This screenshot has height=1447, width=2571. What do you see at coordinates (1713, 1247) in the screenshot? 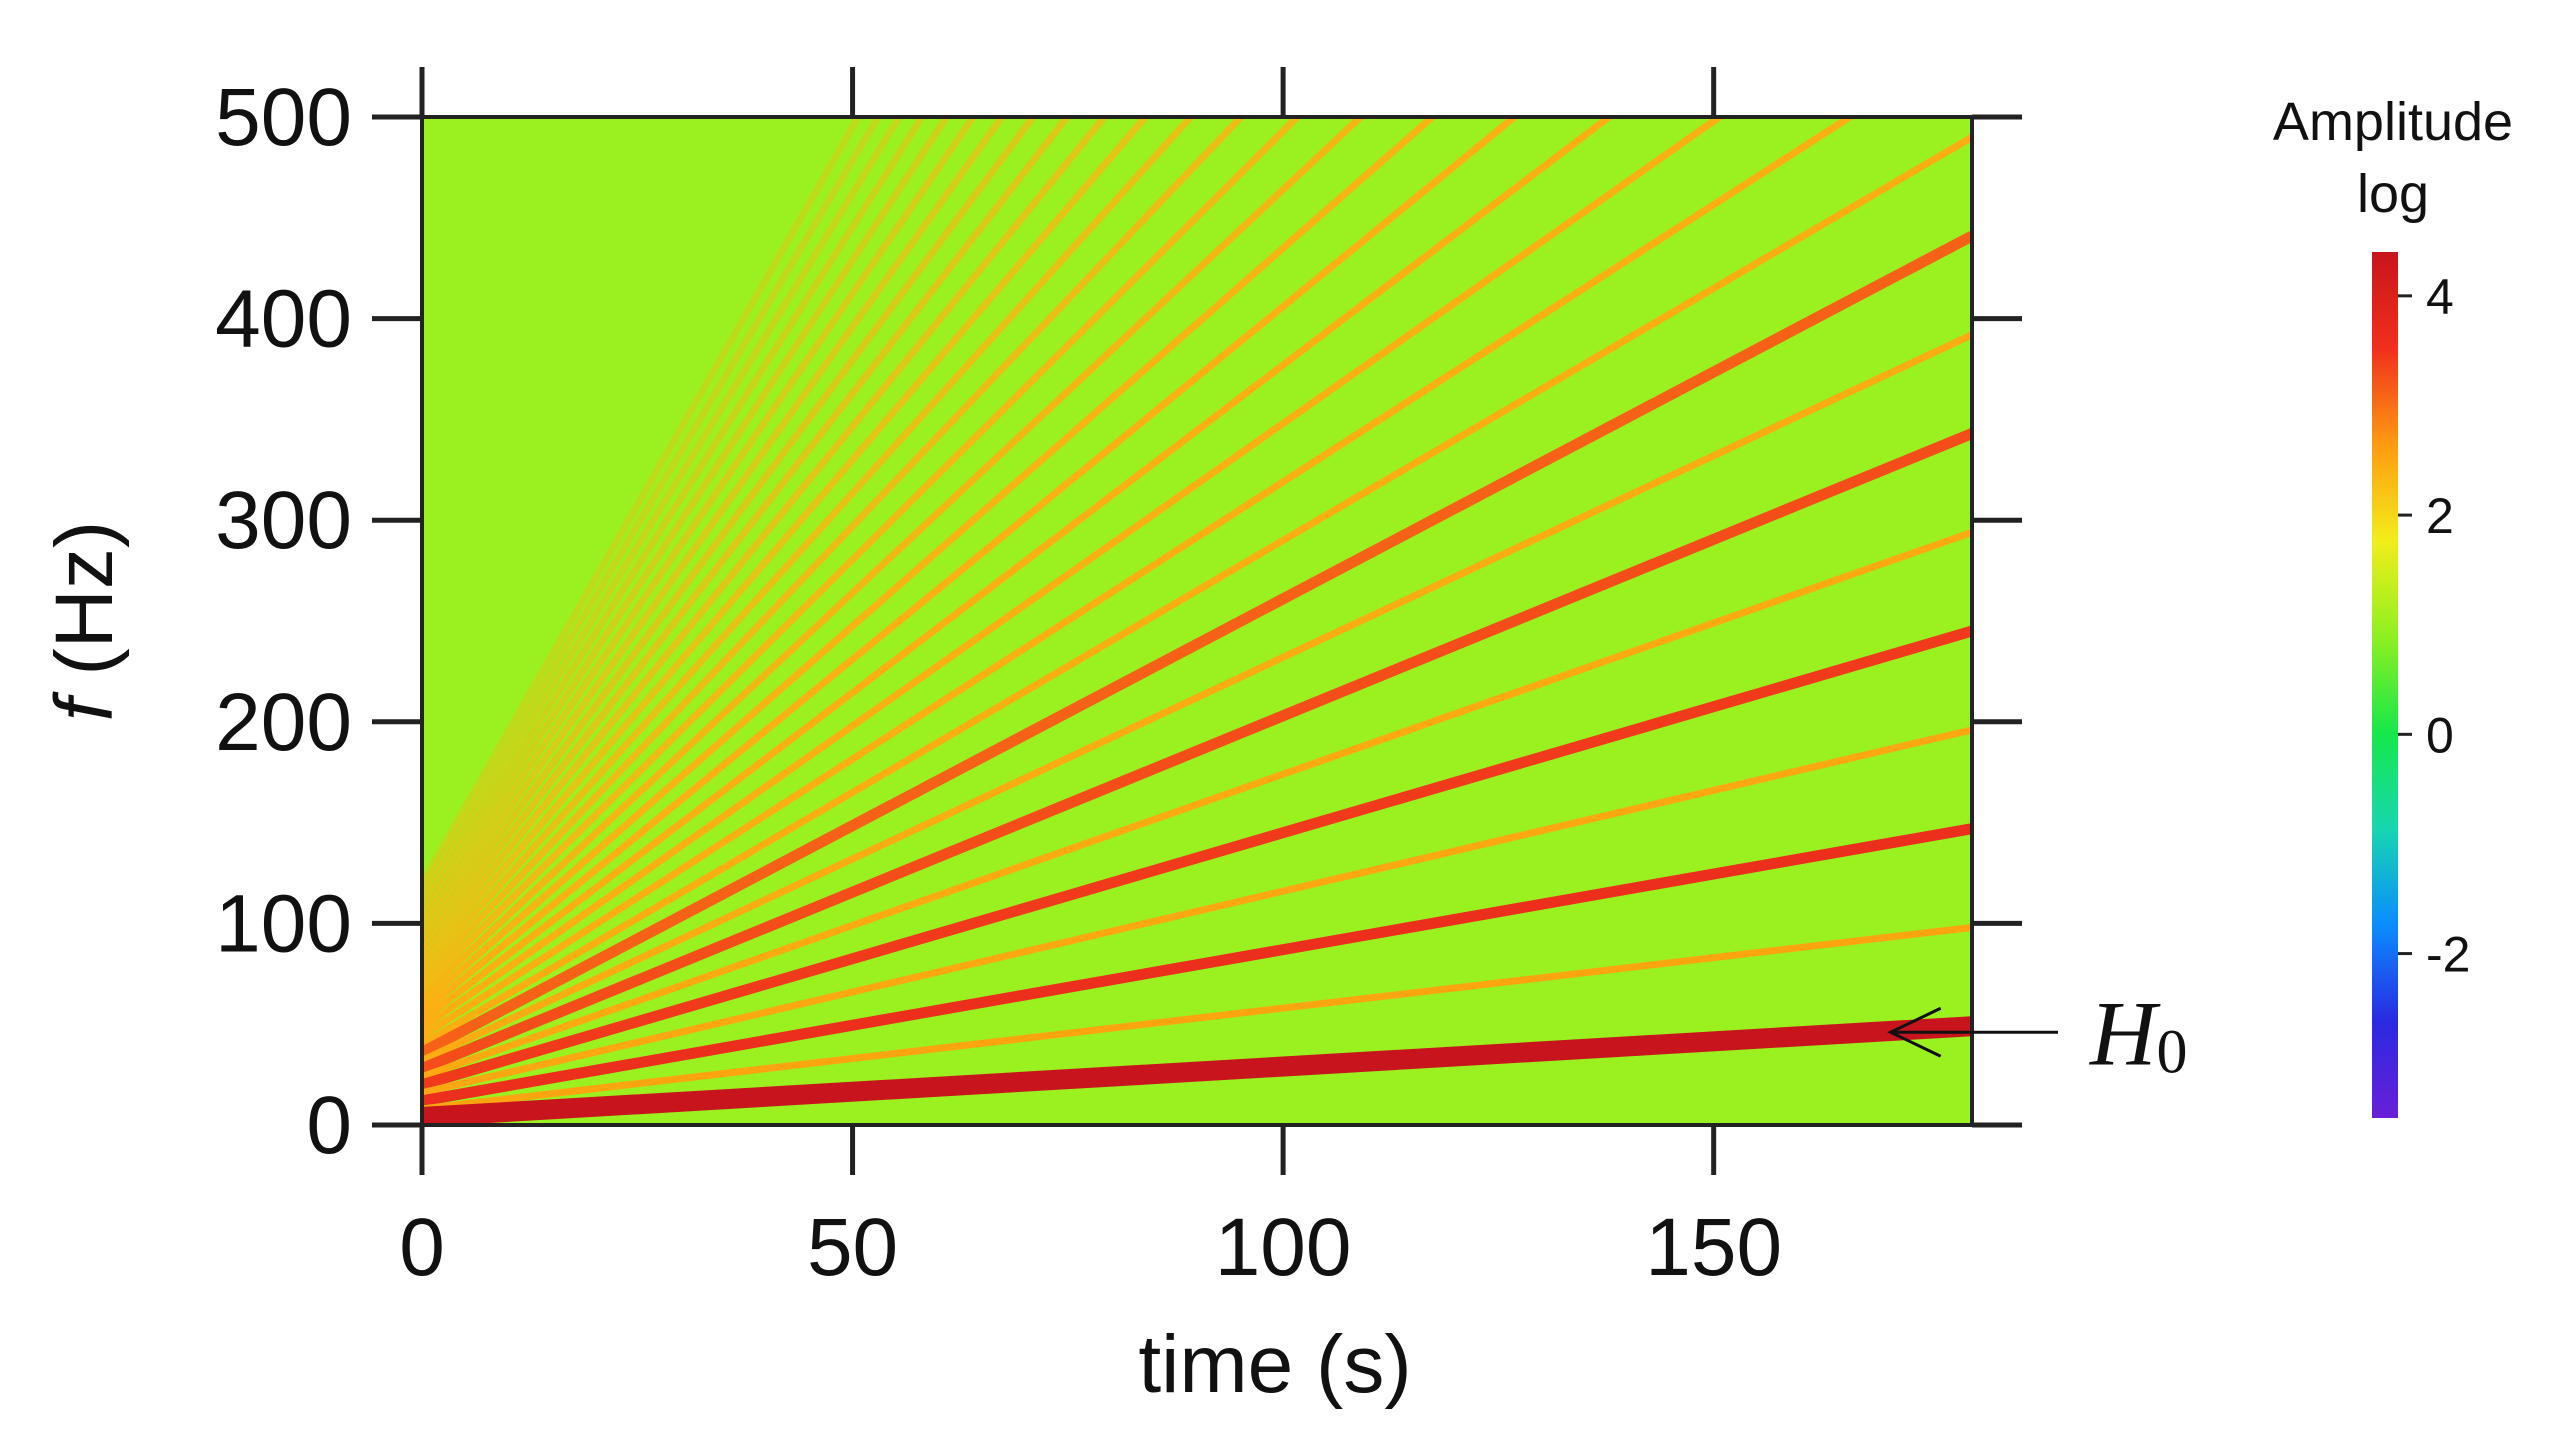
I see `x-tick-label: 150` at bounding box center [1713, 1247].